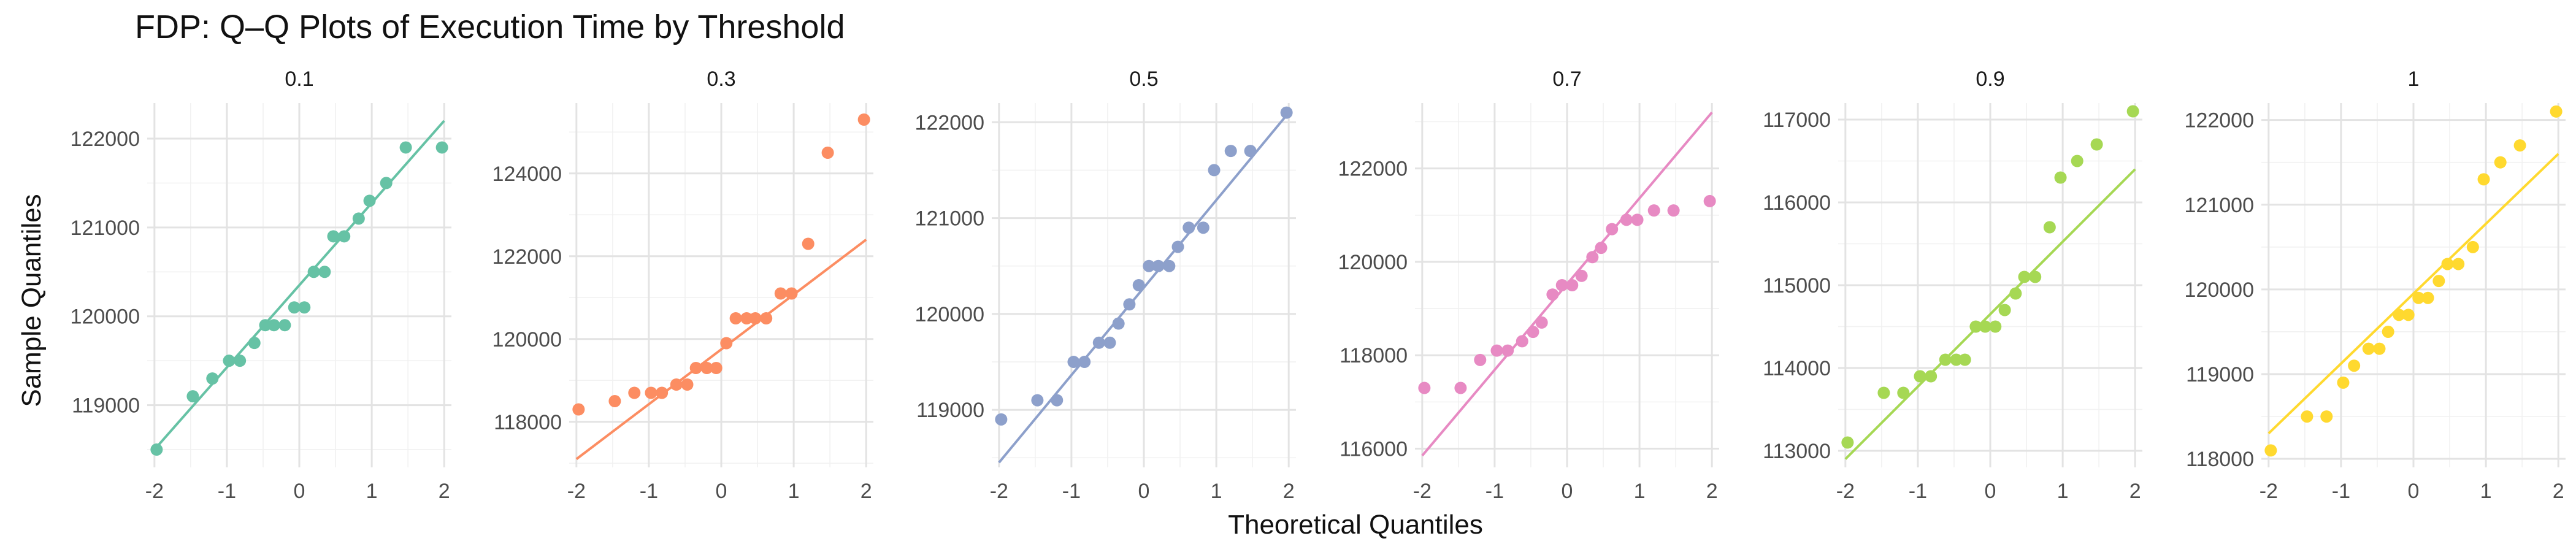  Describe the element at coordinates (2220, 374) in the screenshot. I see `y-tick-label: 119000` at that location.